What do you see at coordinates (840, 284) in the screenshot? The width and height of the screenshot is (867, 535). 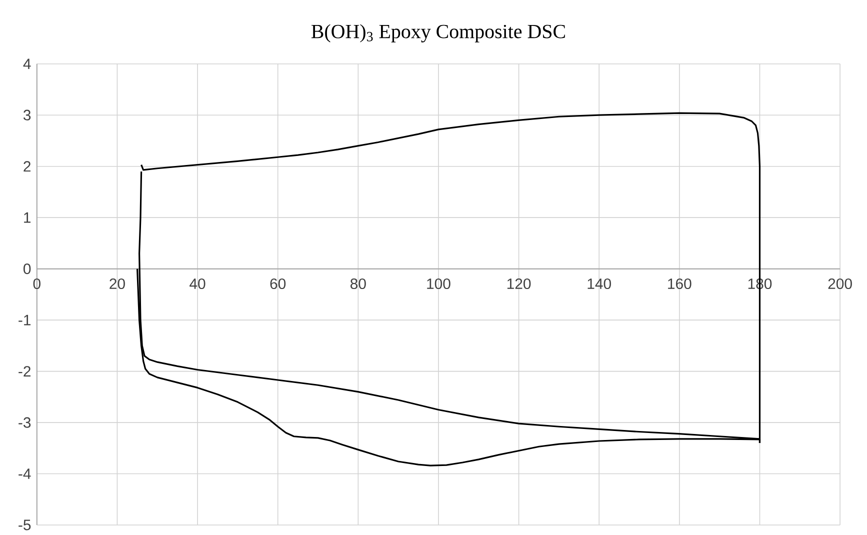 I see `x-tick-label: 200` at bounding box center [840, 284].